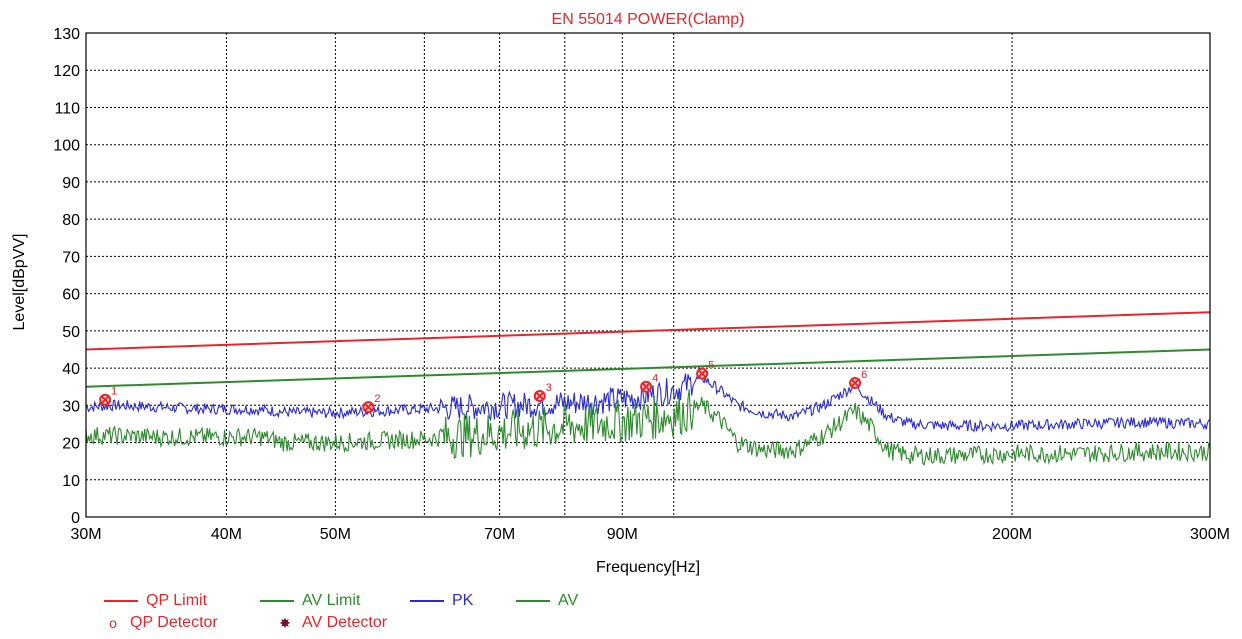 This screenshot has height=639, width=1242. Describe the element at coordinates (285, 623) in the screenshot. I see `legend-av-detector-symbol: ✸` at that location.